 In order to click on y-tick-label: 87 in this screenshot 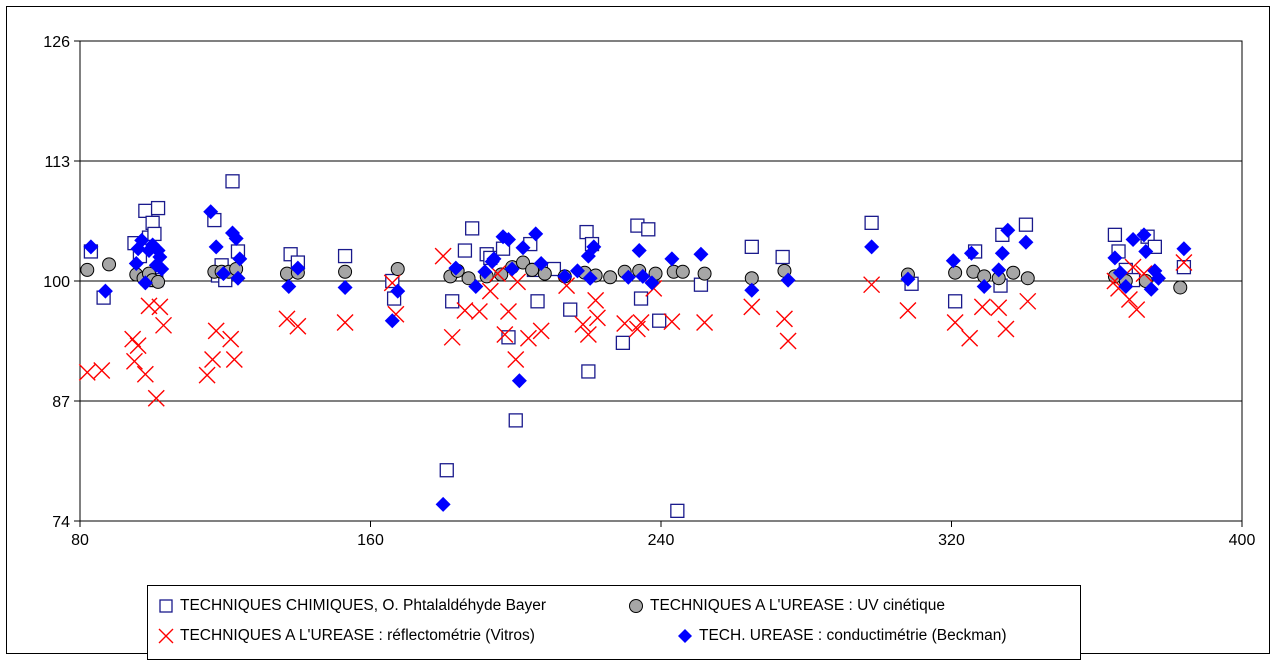, I will do `click(61, 402)`.